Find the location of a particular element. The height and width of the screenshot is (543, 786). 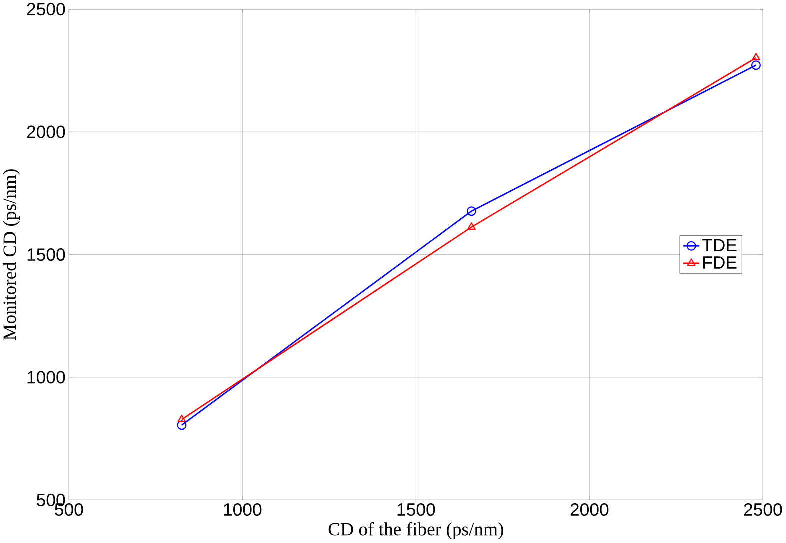

legend-label: TDE is located at coordinates (719, 246).